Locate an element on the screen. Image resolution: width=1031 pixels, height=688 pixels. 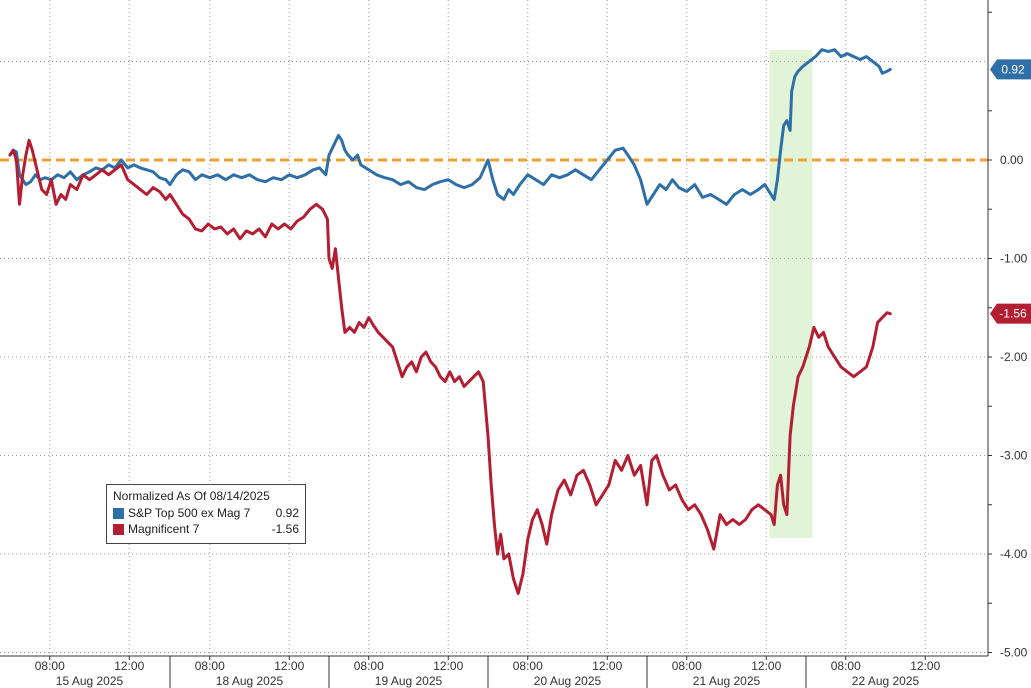
end-value-text: 0.92 is located at coordinates (1013, 69).